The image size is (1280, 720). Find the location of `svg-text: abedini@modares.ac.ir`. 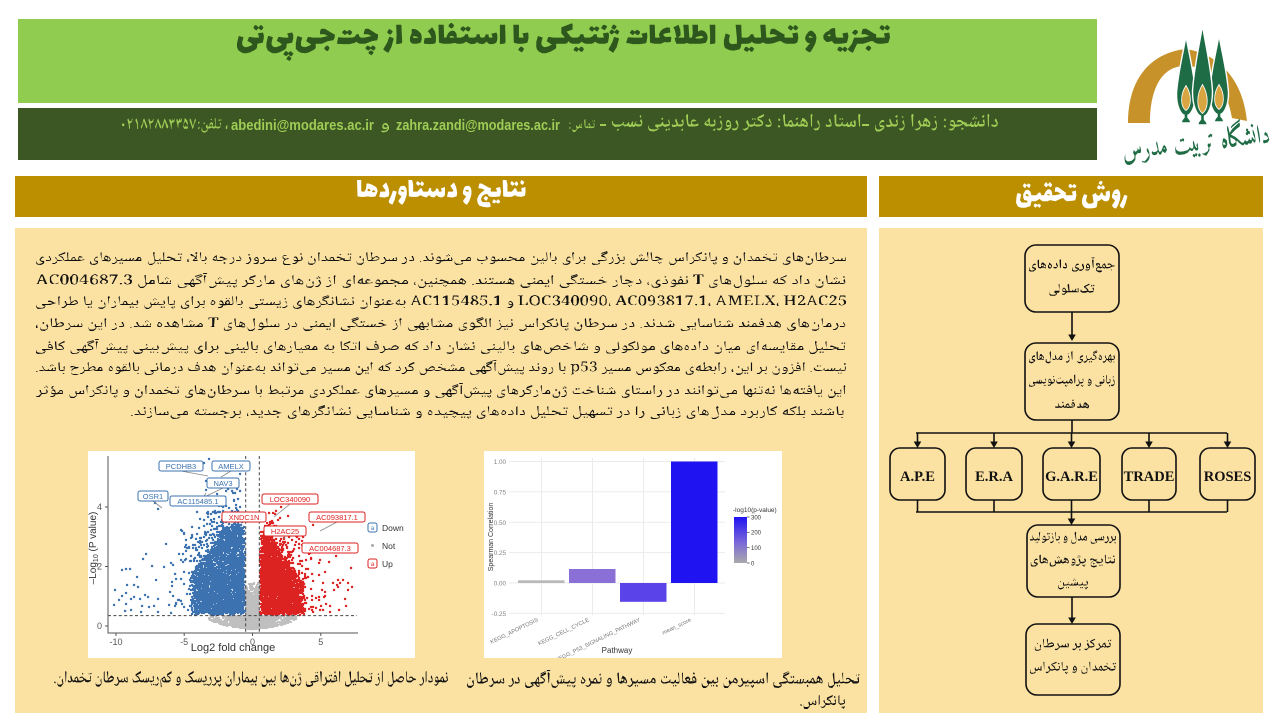

svg-text: abedini@modares.ac.ir is located at coordinates (302, 126).